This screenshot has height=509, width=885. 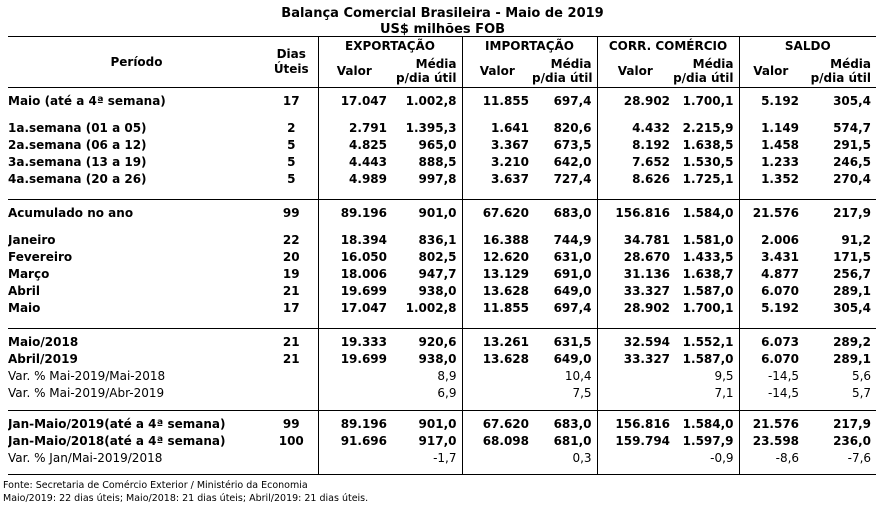 What do you see at coordinates (437, 290) in the screenshot?
I see `exportacao-media-cell: 938,0` at bounding box center [437, 290].